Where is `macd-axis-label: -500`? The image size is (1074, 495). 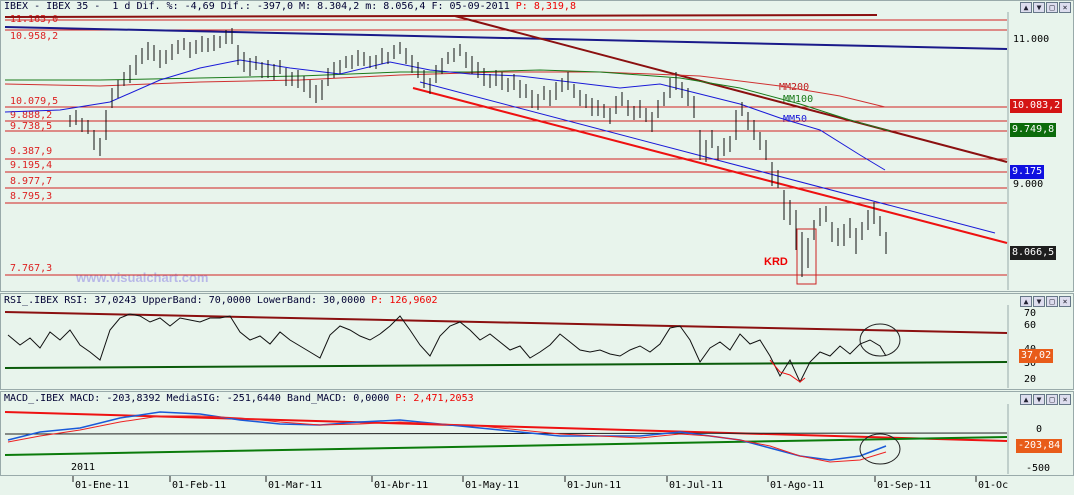 macd-axis-label: -500 is located at coordinates (1038, 468).